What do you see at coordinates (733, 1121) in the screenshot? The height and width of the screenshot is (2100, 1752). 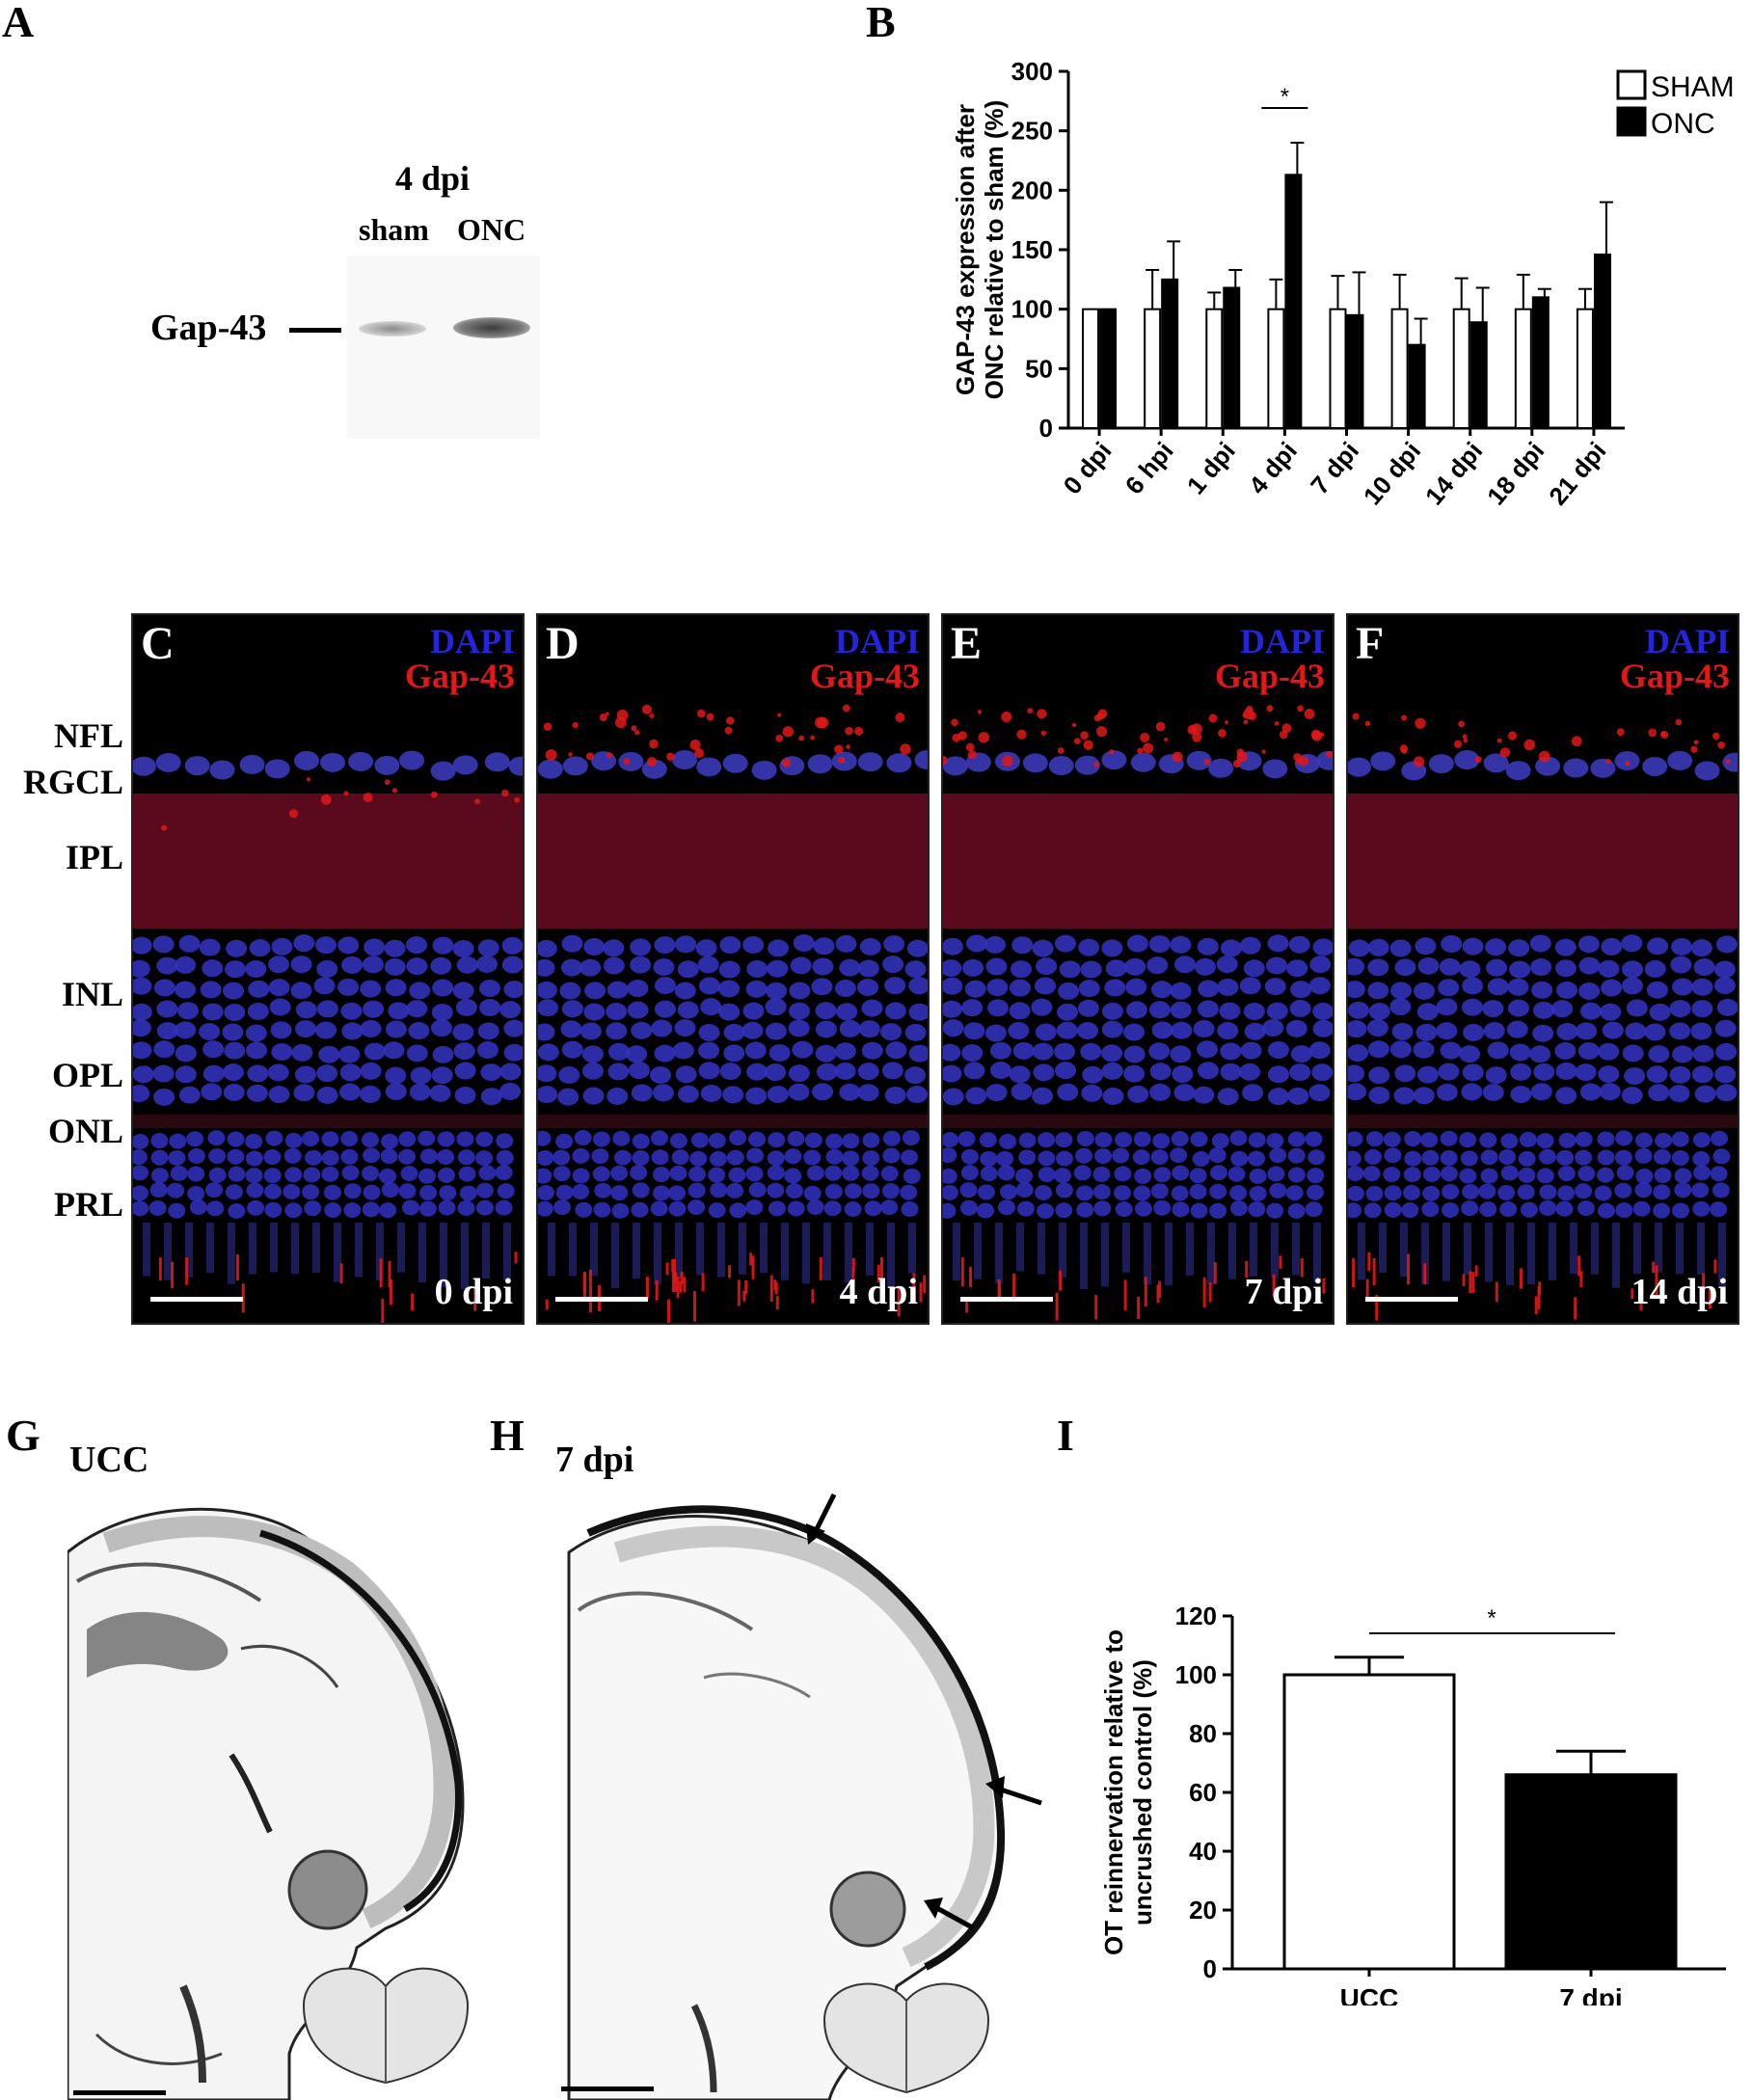 I see `opl-band` at bounding box center [733, 1121].